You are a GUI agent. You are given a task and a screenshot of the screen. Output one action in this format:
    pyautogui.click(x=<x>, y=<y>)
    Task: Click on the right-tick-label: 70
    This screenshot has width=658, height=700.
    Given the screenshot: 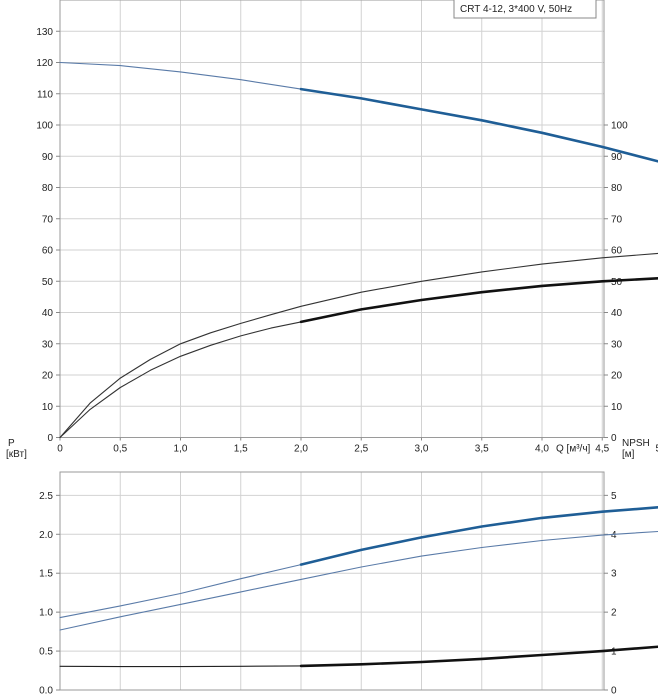 What is the action you would take?
    pyautogui.click(x=617, y=219)
    